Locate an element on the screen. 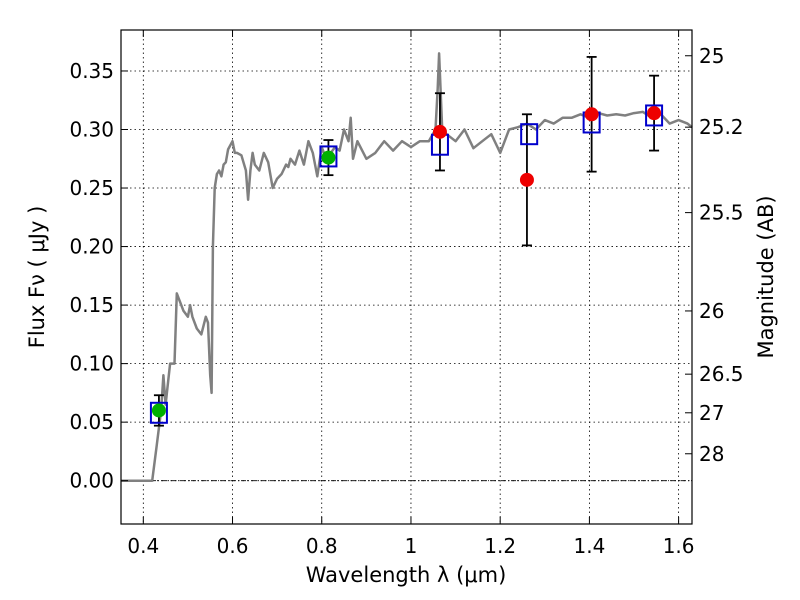  y-tick-label: 0.05 is located at coordinates (91, 422).